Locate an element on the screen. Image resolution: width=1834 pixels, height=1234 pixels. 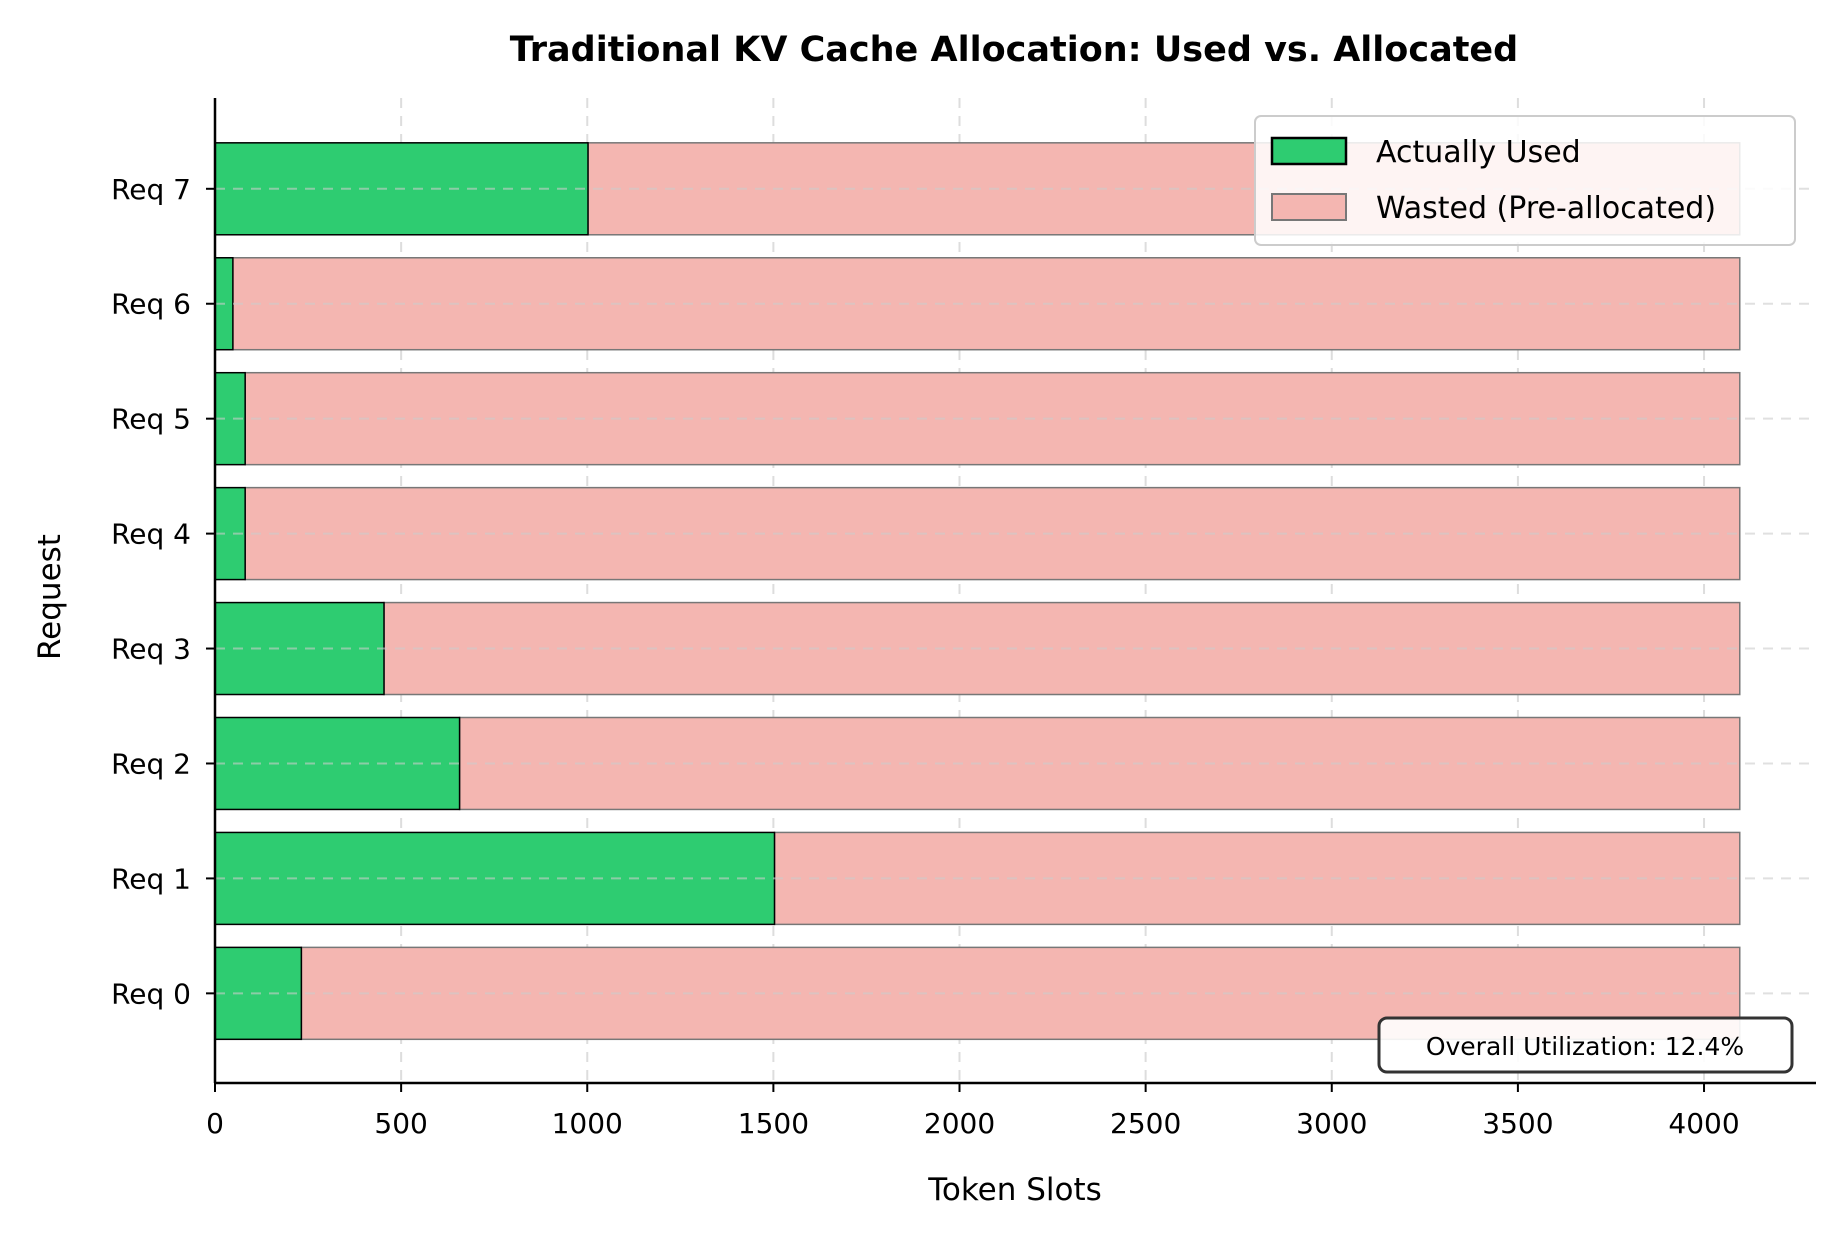
y-tick-label: Req 3 is located at coordinates (151, 649).